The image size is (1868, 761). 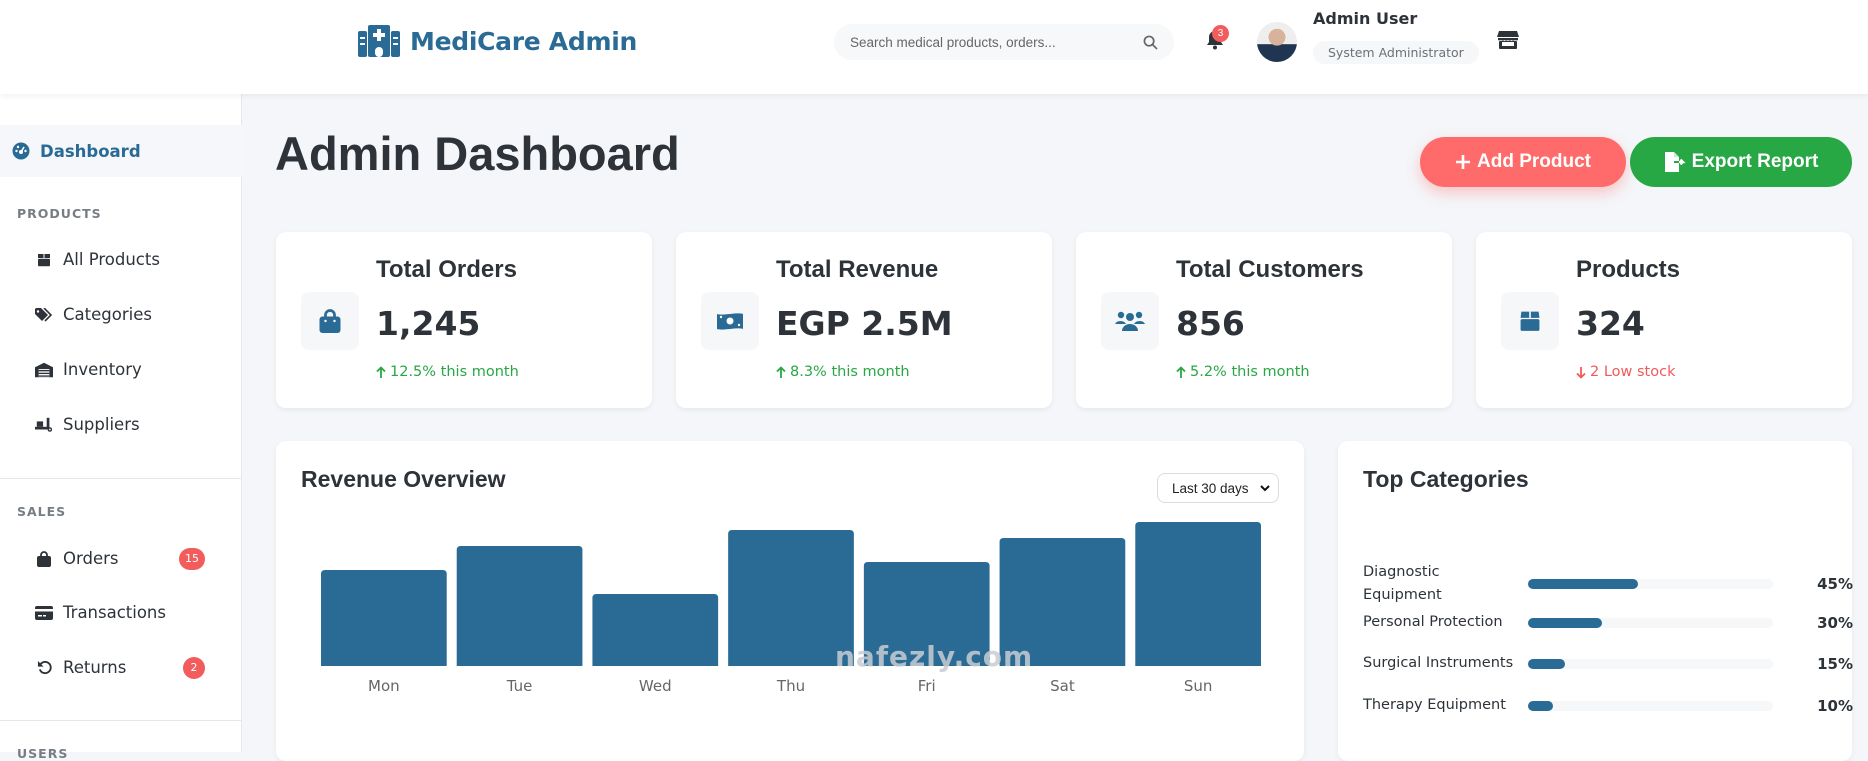 What do you see at coordinates (101, 424) in the screenshot?
I see `sidebar-item-label: Suppliers` at bounding box center [101, 424].